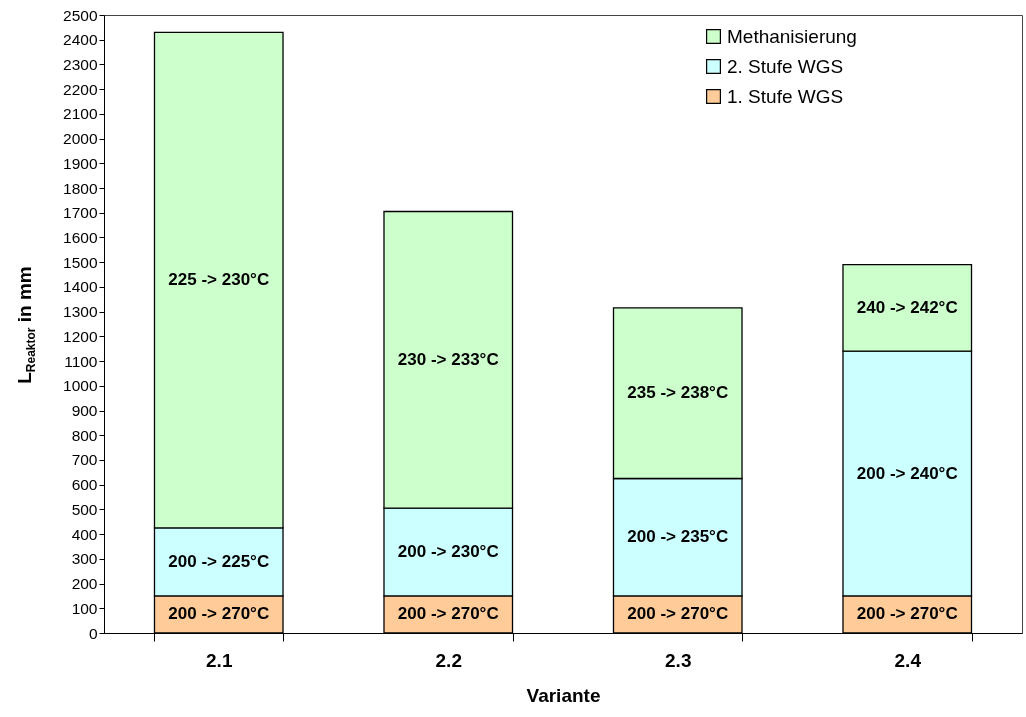 This screenshot has width=1026, height=717. What do you see at coordinates (448, 552) in the screenshot?
I see `annotation: 200 -> 230°C` at bounding box center [448, 552].